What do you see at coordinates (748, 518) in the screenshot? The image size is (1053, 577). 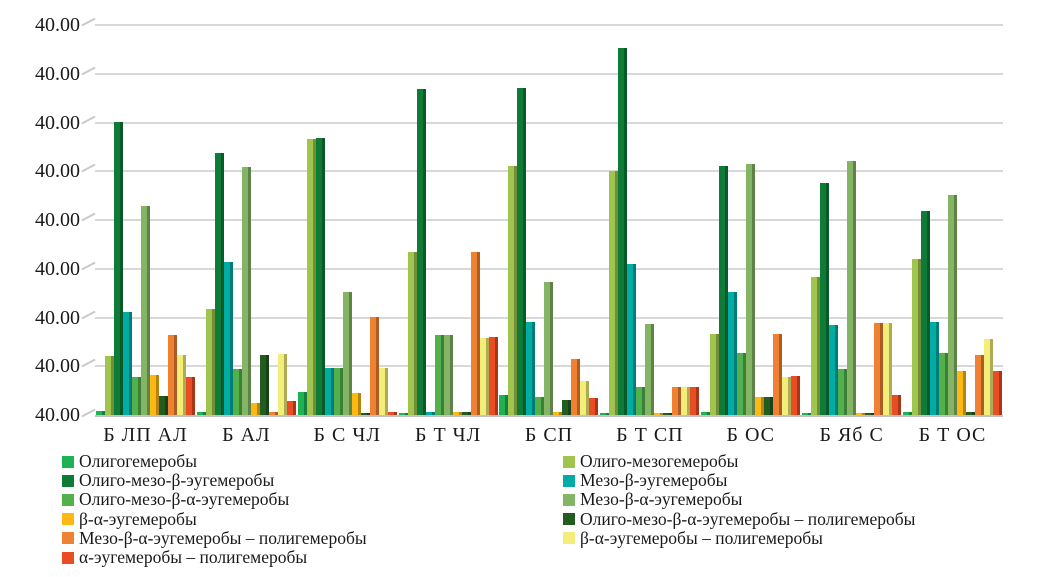 I see `legend-label: Олиго-мезо-β-α-эугемеробы – полигемеробы` at bounding box center [748, 518].